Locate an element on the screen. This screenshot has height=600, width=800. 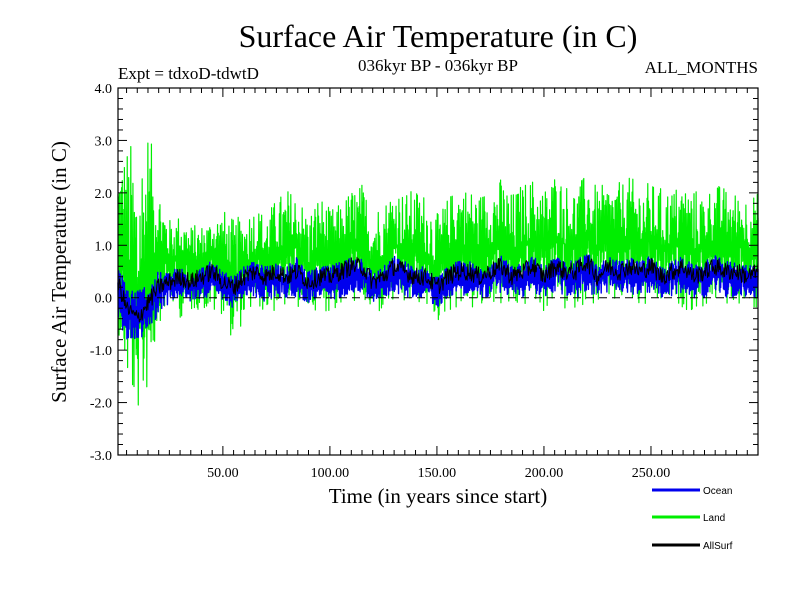
legend-label-ocean: Ocean is located at coordinates (717, 491).